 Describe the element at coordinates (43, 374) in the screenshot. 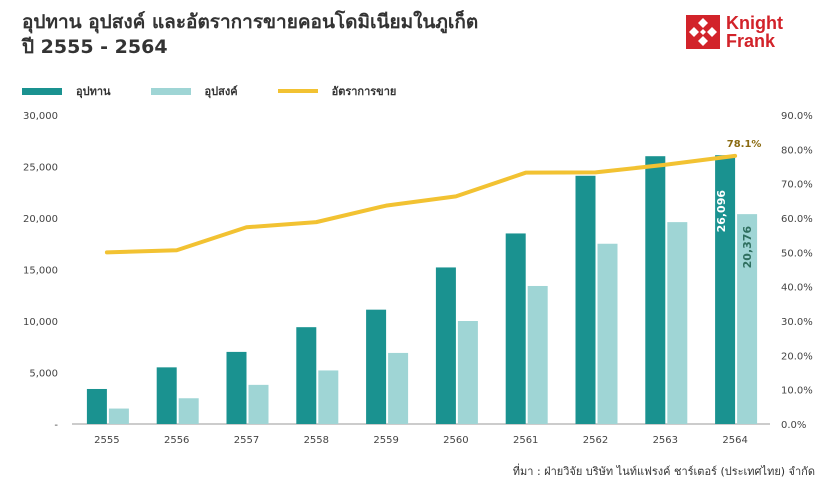

I see `y-left-tick-label: 5,000` at that location.